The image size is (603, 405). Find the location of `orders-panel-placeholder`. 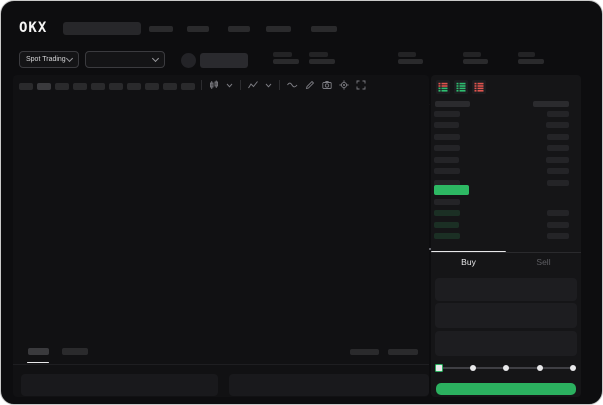

orders-panel-placeholder is located at coordinates (119, 385).